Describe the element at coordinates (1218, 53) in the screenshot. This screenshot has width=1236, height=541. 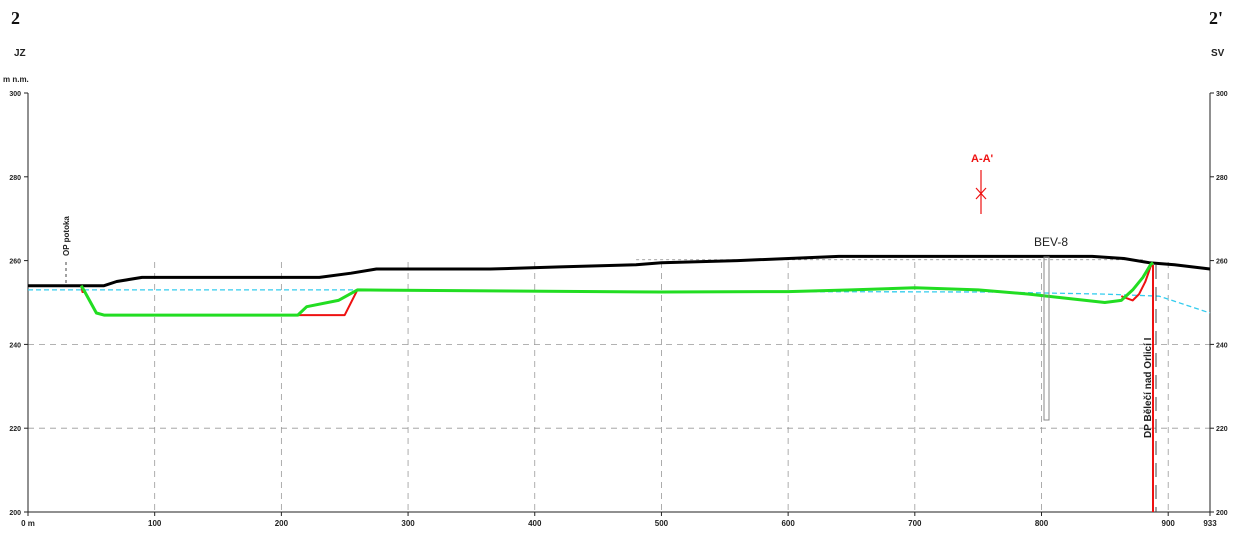
I see `direction-right: SV` at that location.